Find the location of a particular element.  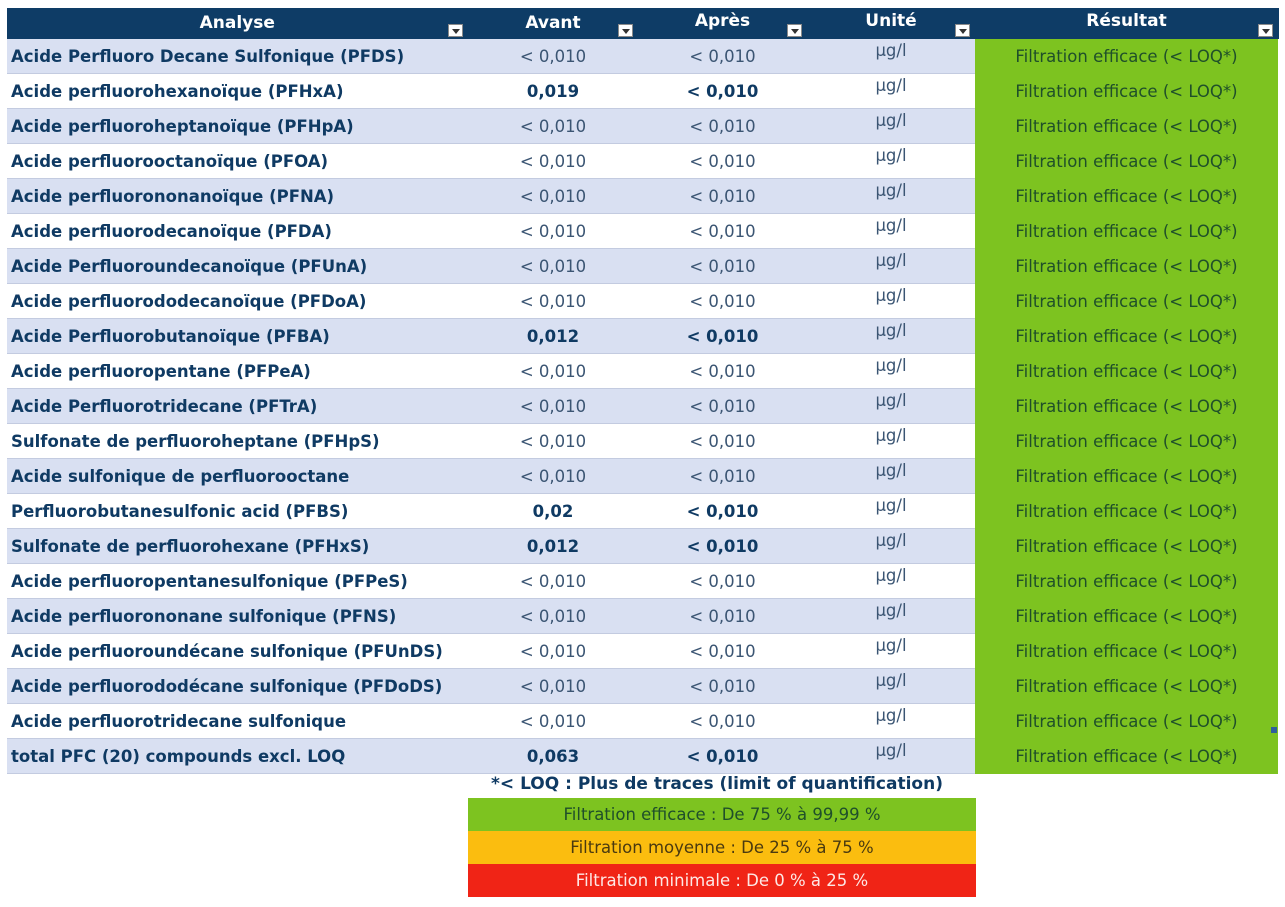

cell-analyse: Acide Perfluorobutanoïque (PFBA) is located at coordinates (237, 336).